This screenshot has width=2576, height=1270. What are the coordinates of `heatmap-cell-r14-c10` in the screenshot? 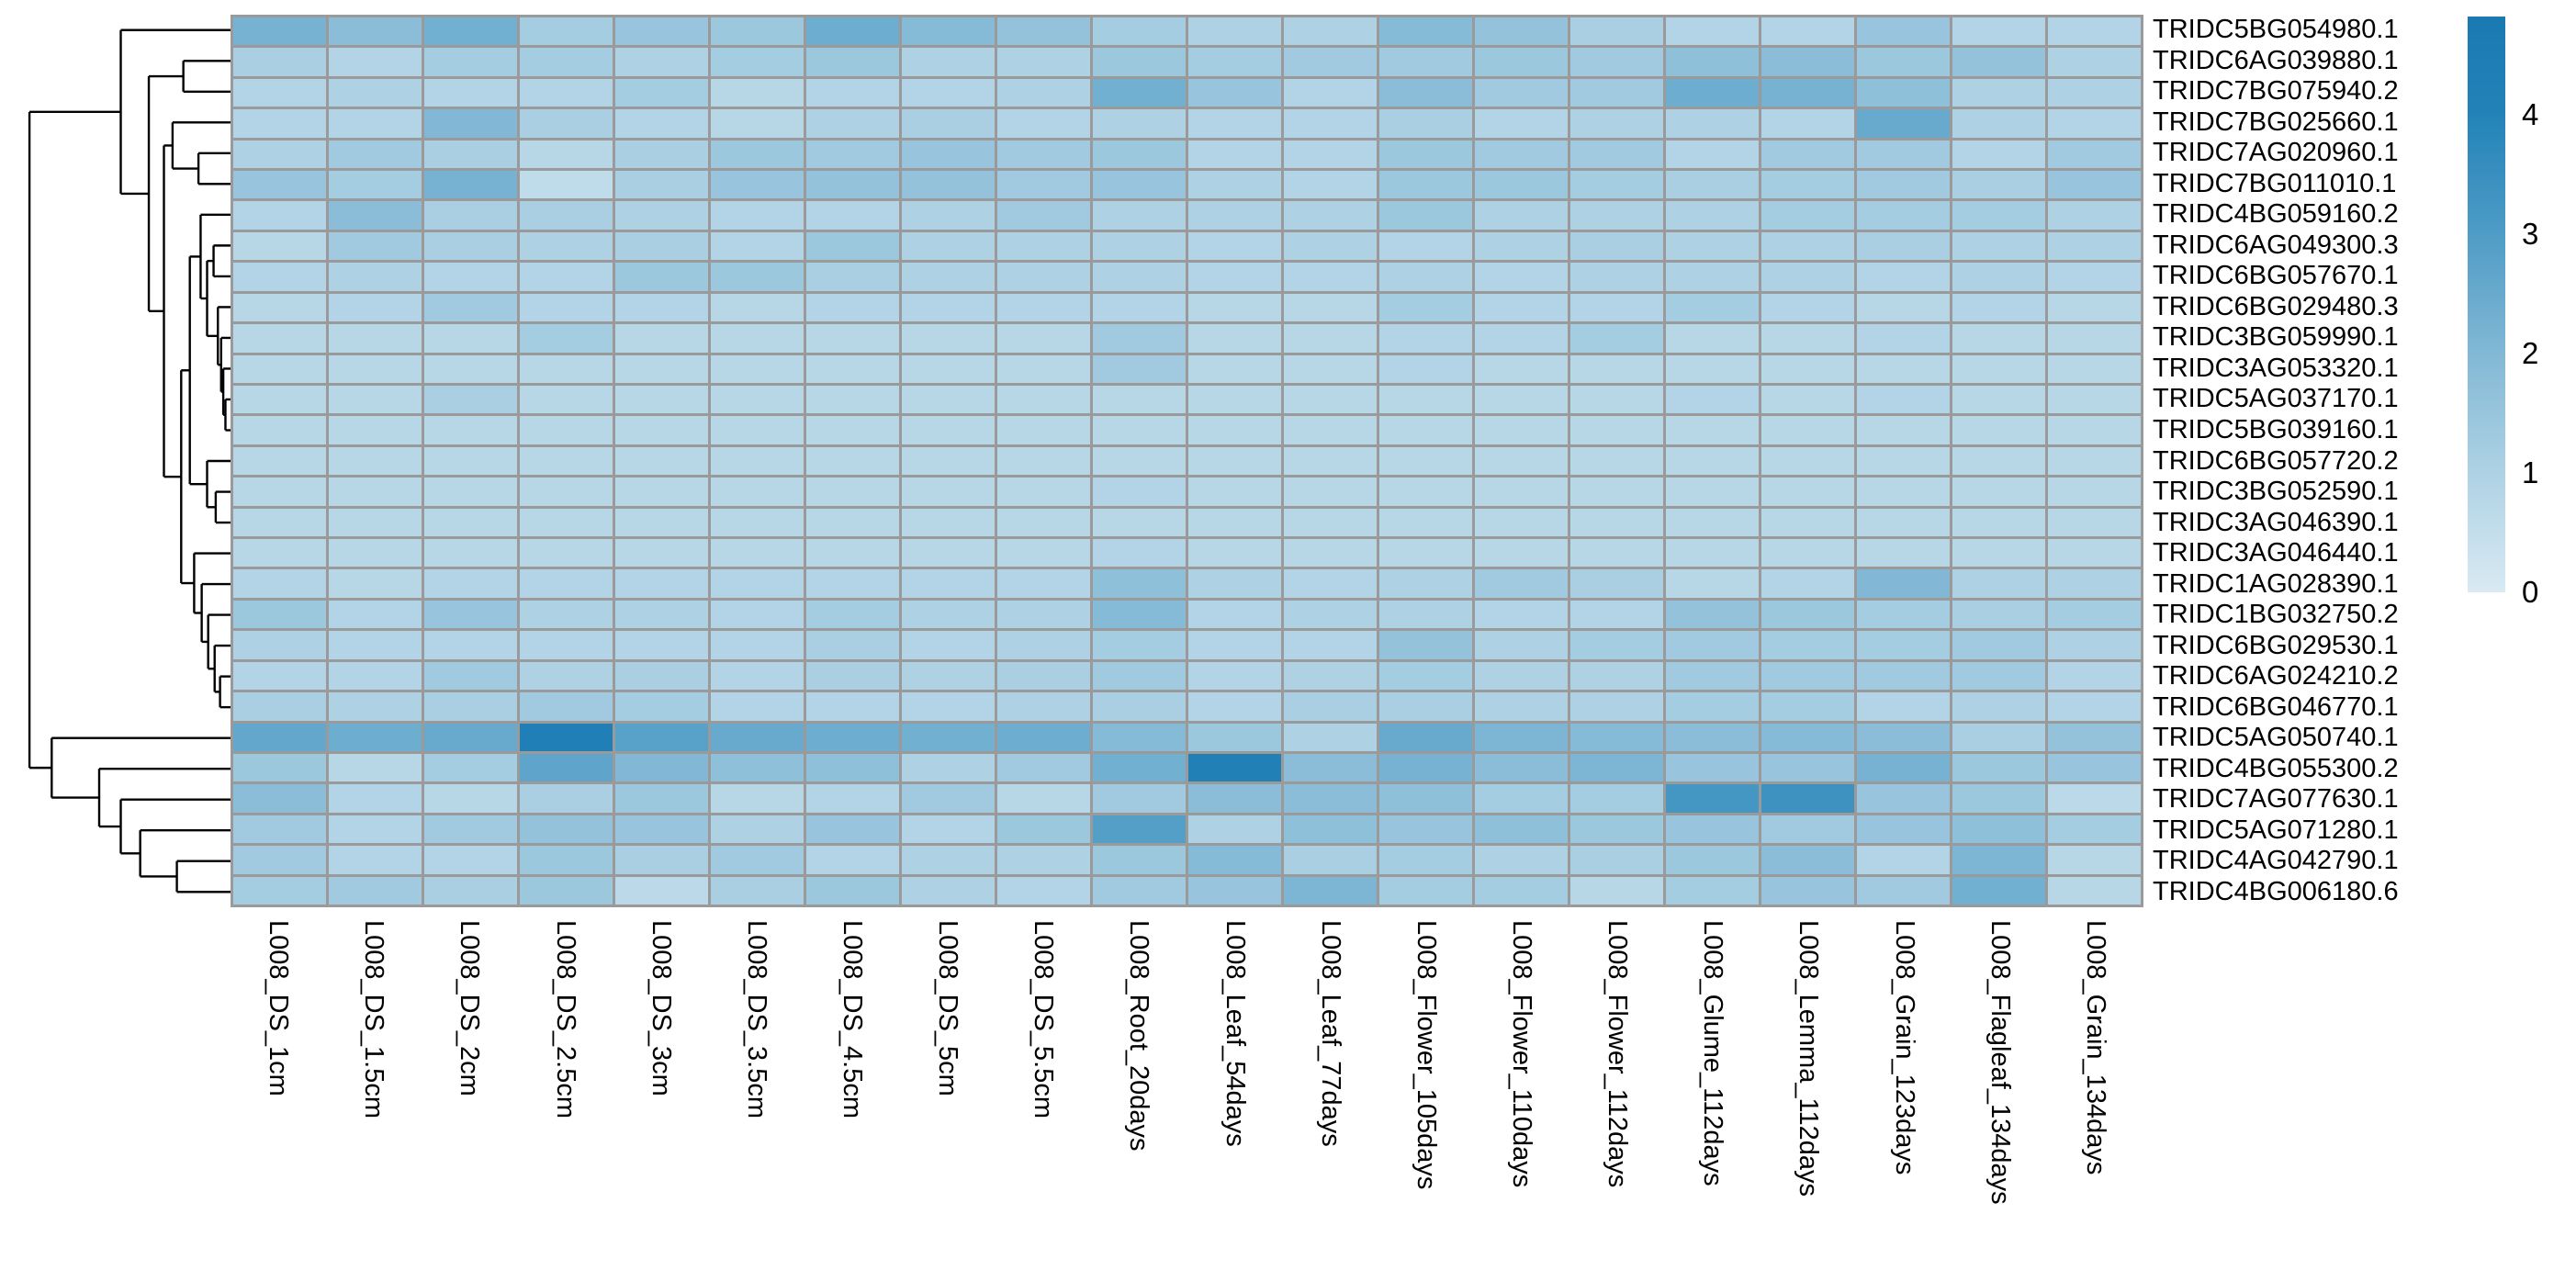 It's located at (1139, 430).